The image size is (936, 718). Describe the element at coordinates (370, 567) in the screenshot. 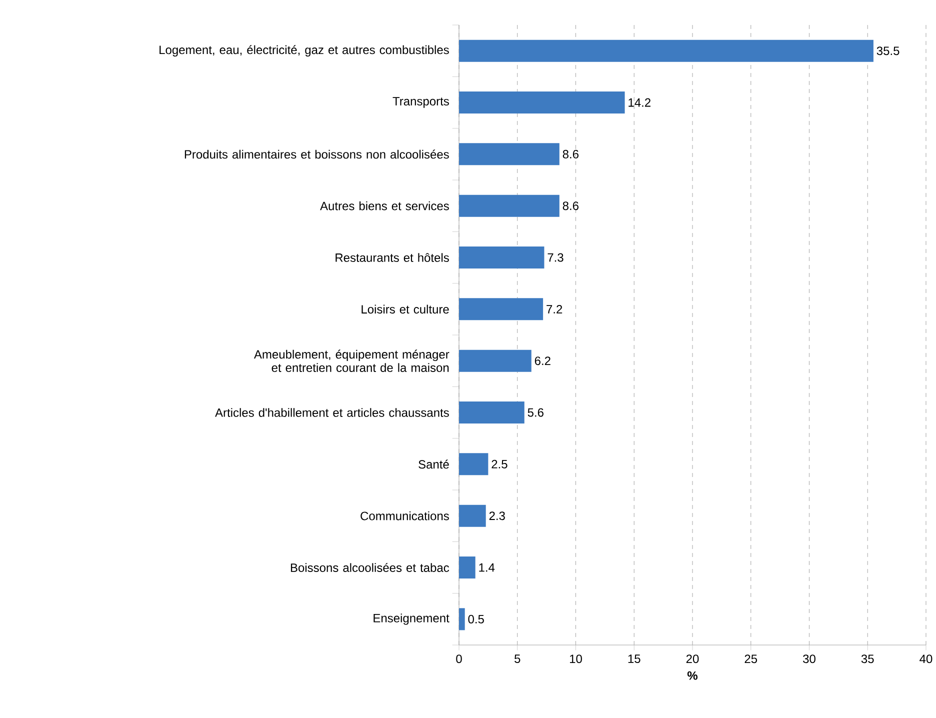

I see `y-tick-label: Boissons alcoolisées et tabac` at that location.